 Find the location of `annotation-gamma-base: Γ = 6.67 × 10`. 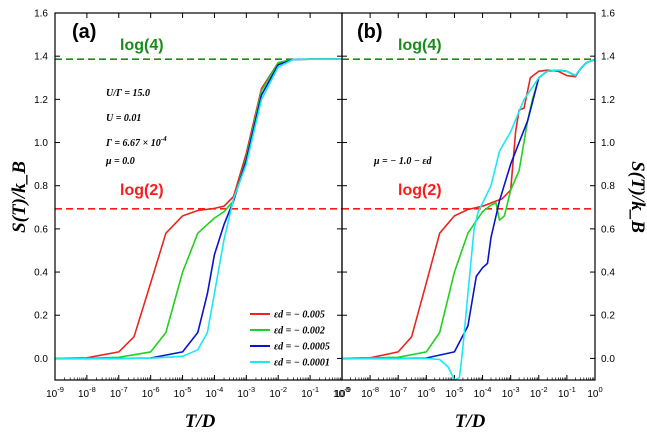

annotation-gamma-base: Γ = 6.67 × 10 is located at coordinates (133, 143).